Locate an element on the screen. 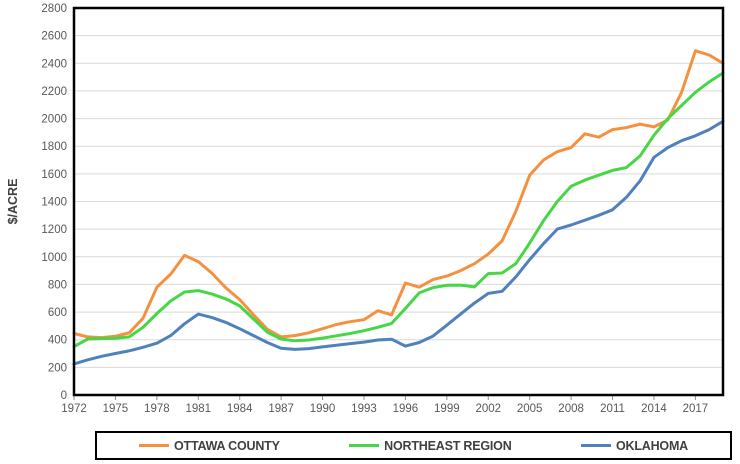 Image resolution: width=740 pixels, height=464 pixels. y-tick-label: 1200 is located at coordinates (54, 230).